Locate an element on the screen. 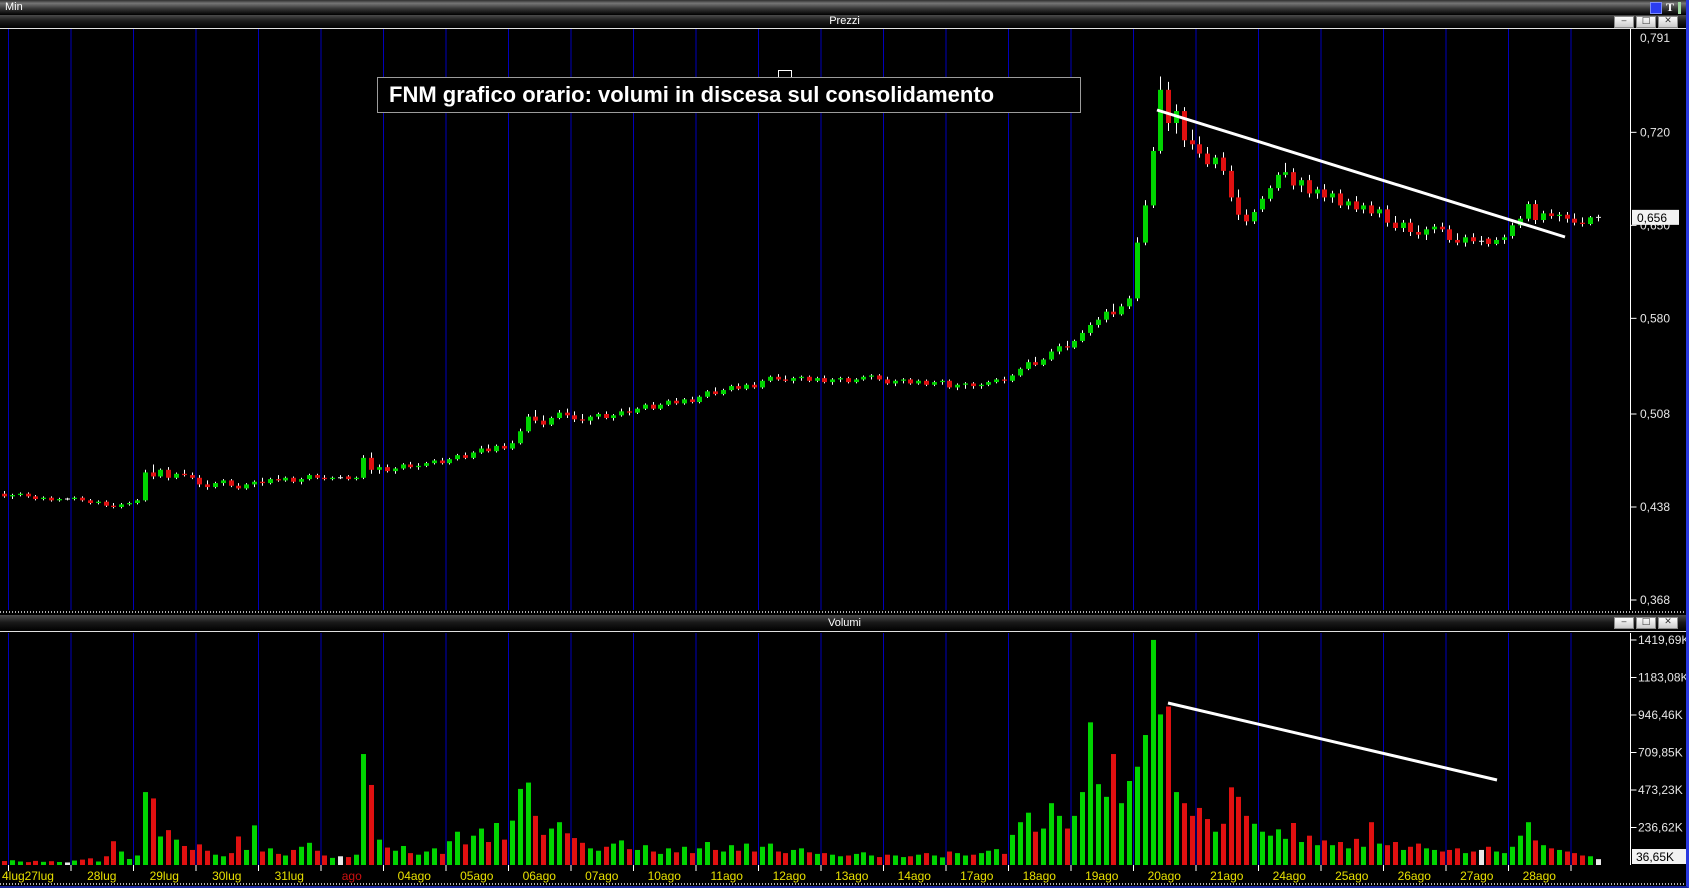 This screenshot has width=1689, height=888. volume-pane-titlebar: Volumi is located at coordinates (843, 623).